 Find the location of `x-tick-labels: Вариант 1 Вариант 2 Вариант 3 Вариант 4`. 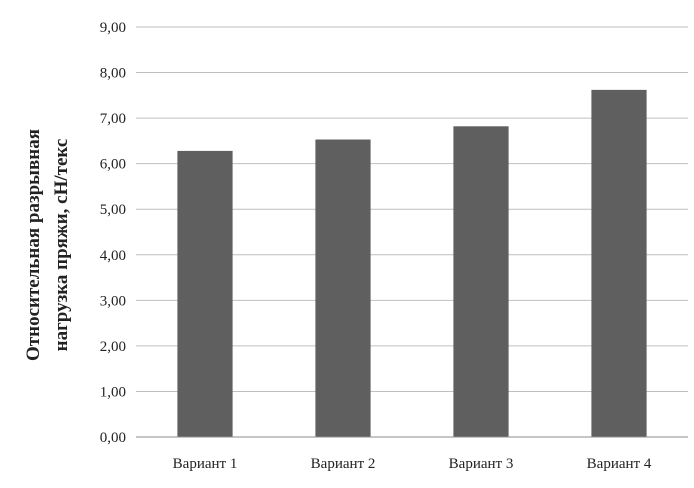

x-tick-labels: Вариант 1 Вариант 2 Вариант 3 Вариант 4 is located at coordinates (412, 464).